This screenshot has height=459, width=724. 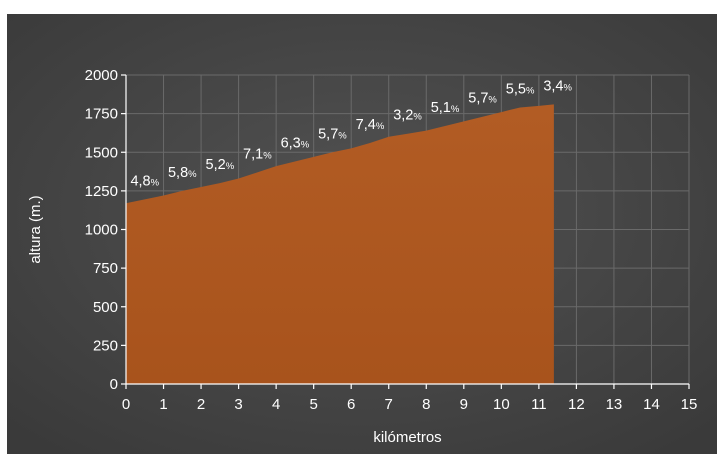 I want to click on grade-label: 5,5%, so click(x=520, y=89).